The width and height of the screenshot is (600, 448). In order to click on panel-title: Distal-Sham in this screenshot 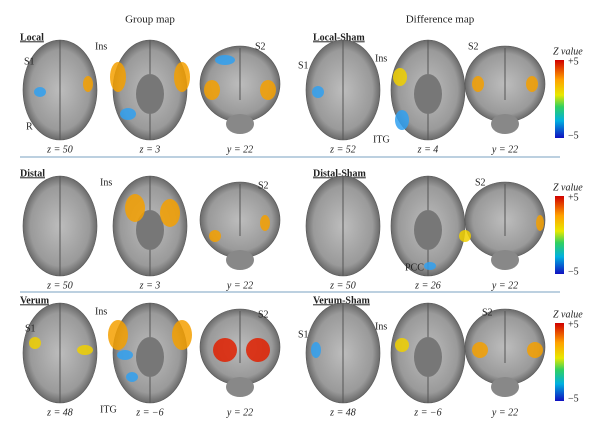, I will do `click(339, 173)`.